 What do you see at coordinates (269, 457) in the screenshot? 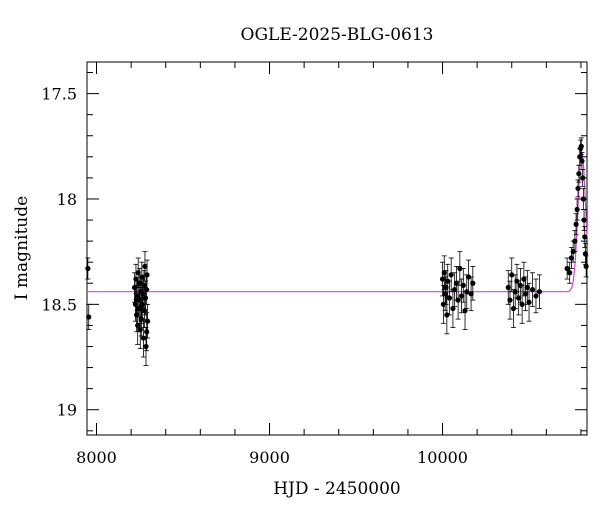
I see `x-tick-label: 9000` at bounding box center [269, 457].